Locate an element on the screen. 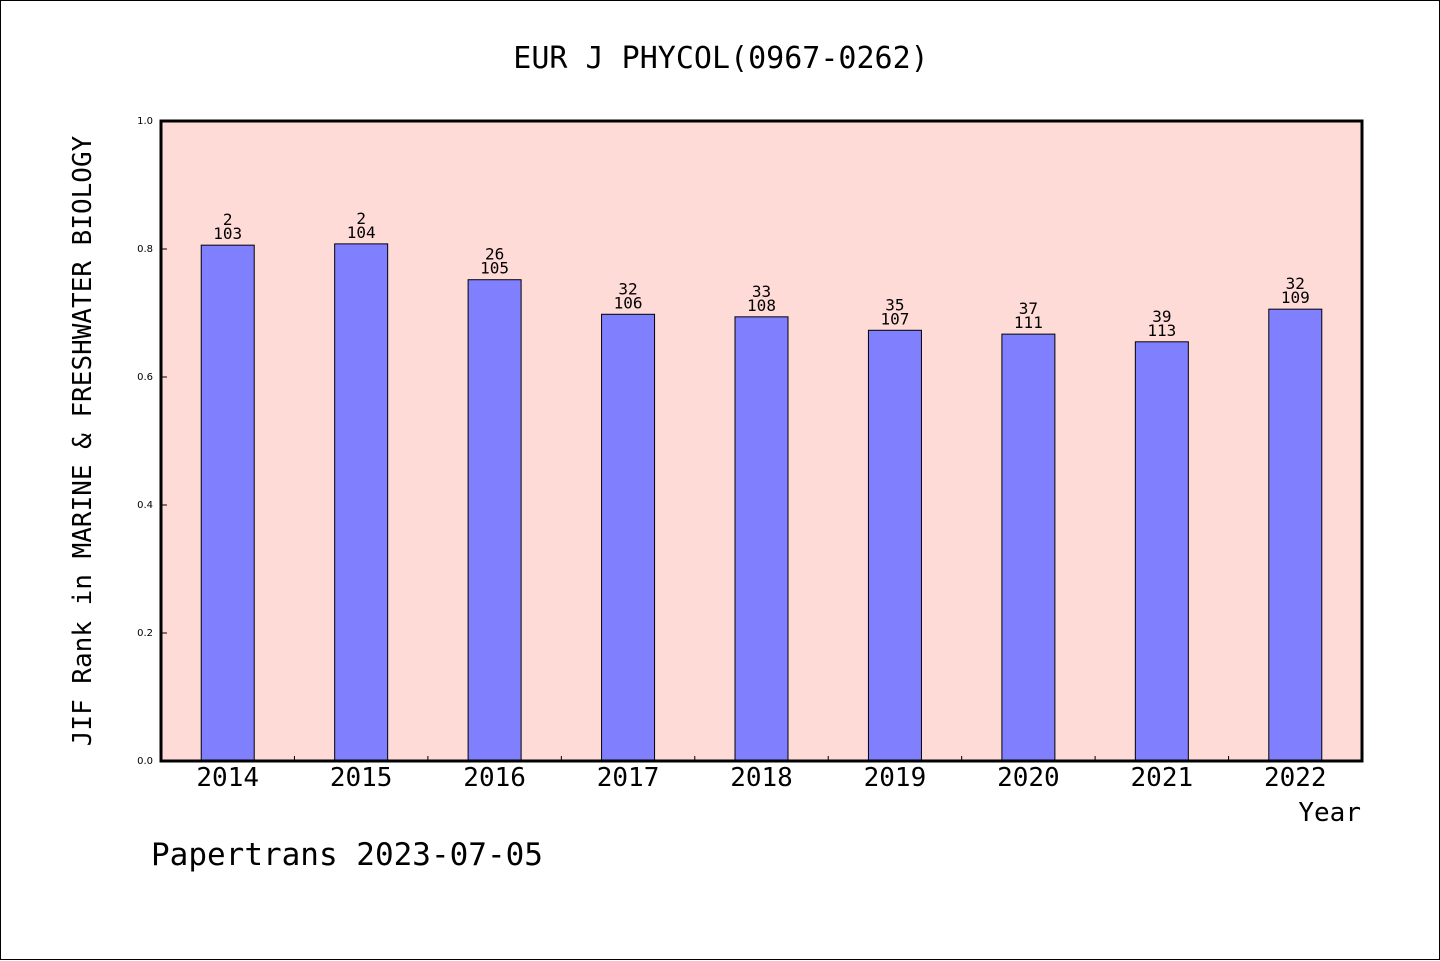 The image size is (1440, 961). bar-rank-label: 35 is located at coordinates (894, 304).